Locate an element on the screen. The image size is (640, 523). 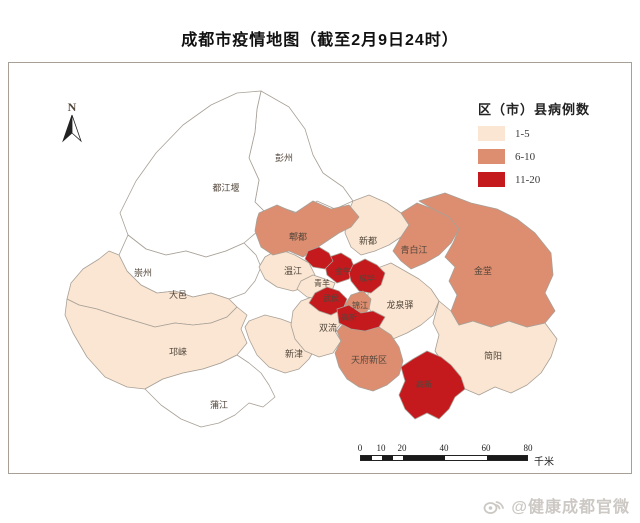
scale-bar-segments is located at coordinates (444, 458).